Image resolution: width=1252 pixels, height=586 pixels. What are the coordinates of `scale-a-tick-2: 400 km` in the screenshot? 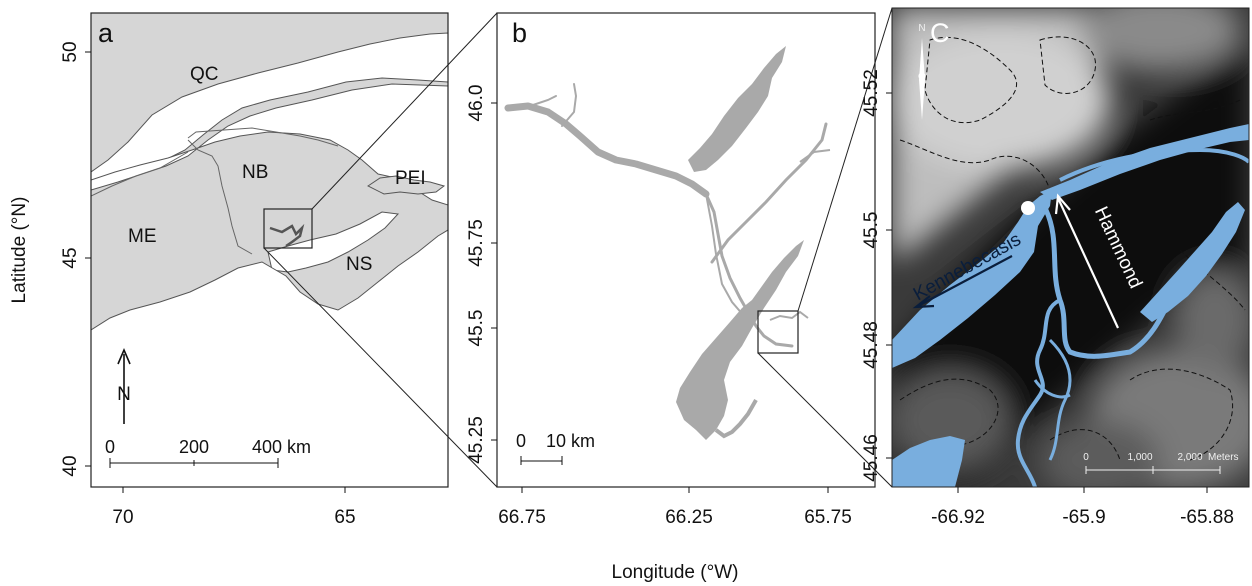 It's located at (281, 447).